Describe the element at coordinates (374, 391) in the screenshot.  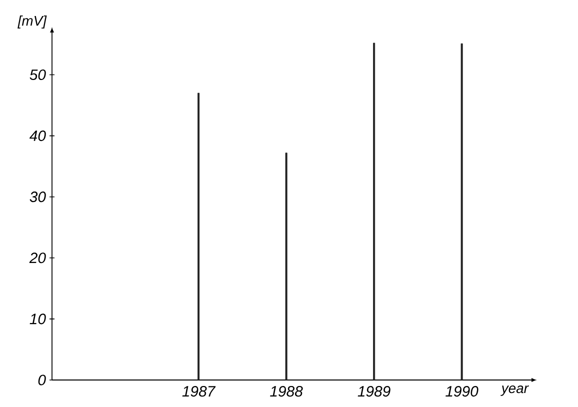
I see `x-tick-label: 1989` at that location.